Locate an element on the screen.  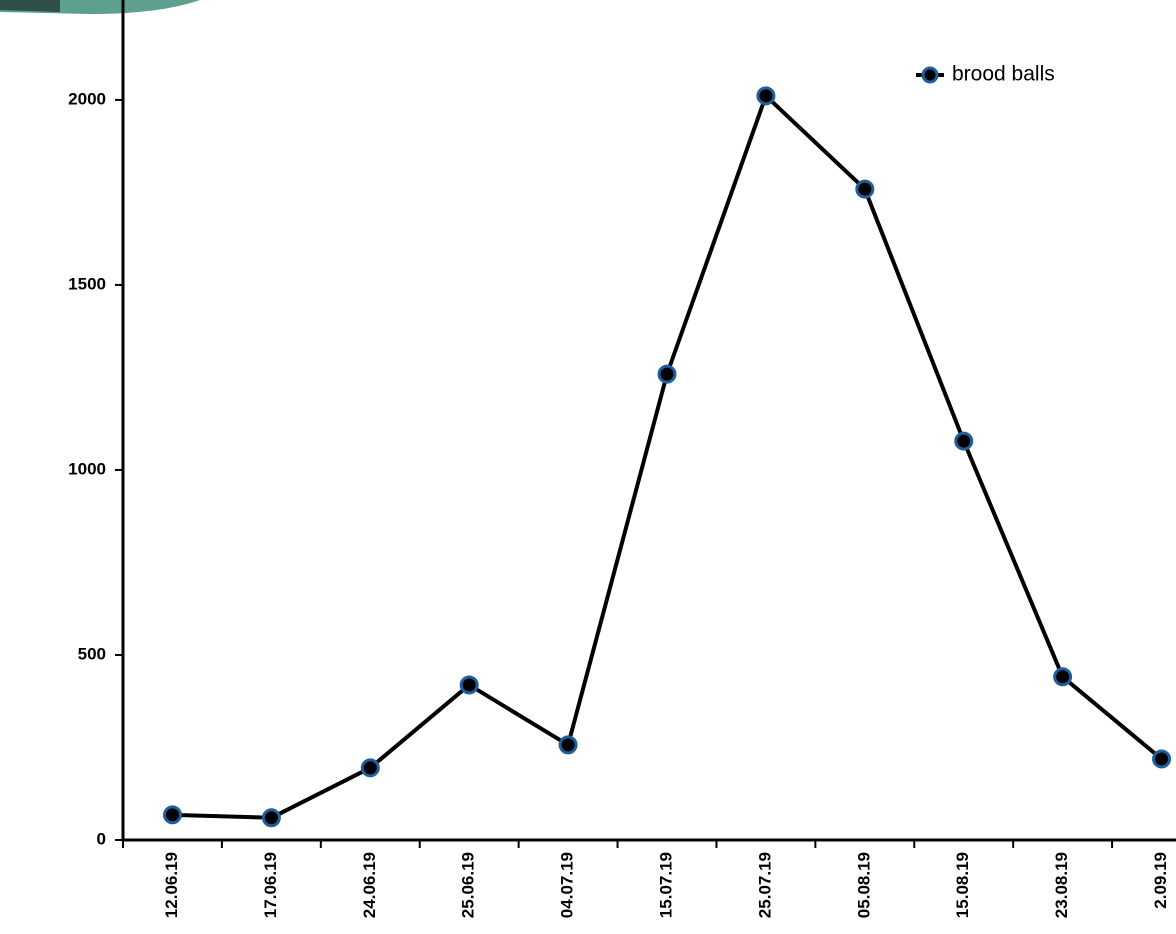
x-tick-label: 25.06.19 is located at coordinates (468, 885).